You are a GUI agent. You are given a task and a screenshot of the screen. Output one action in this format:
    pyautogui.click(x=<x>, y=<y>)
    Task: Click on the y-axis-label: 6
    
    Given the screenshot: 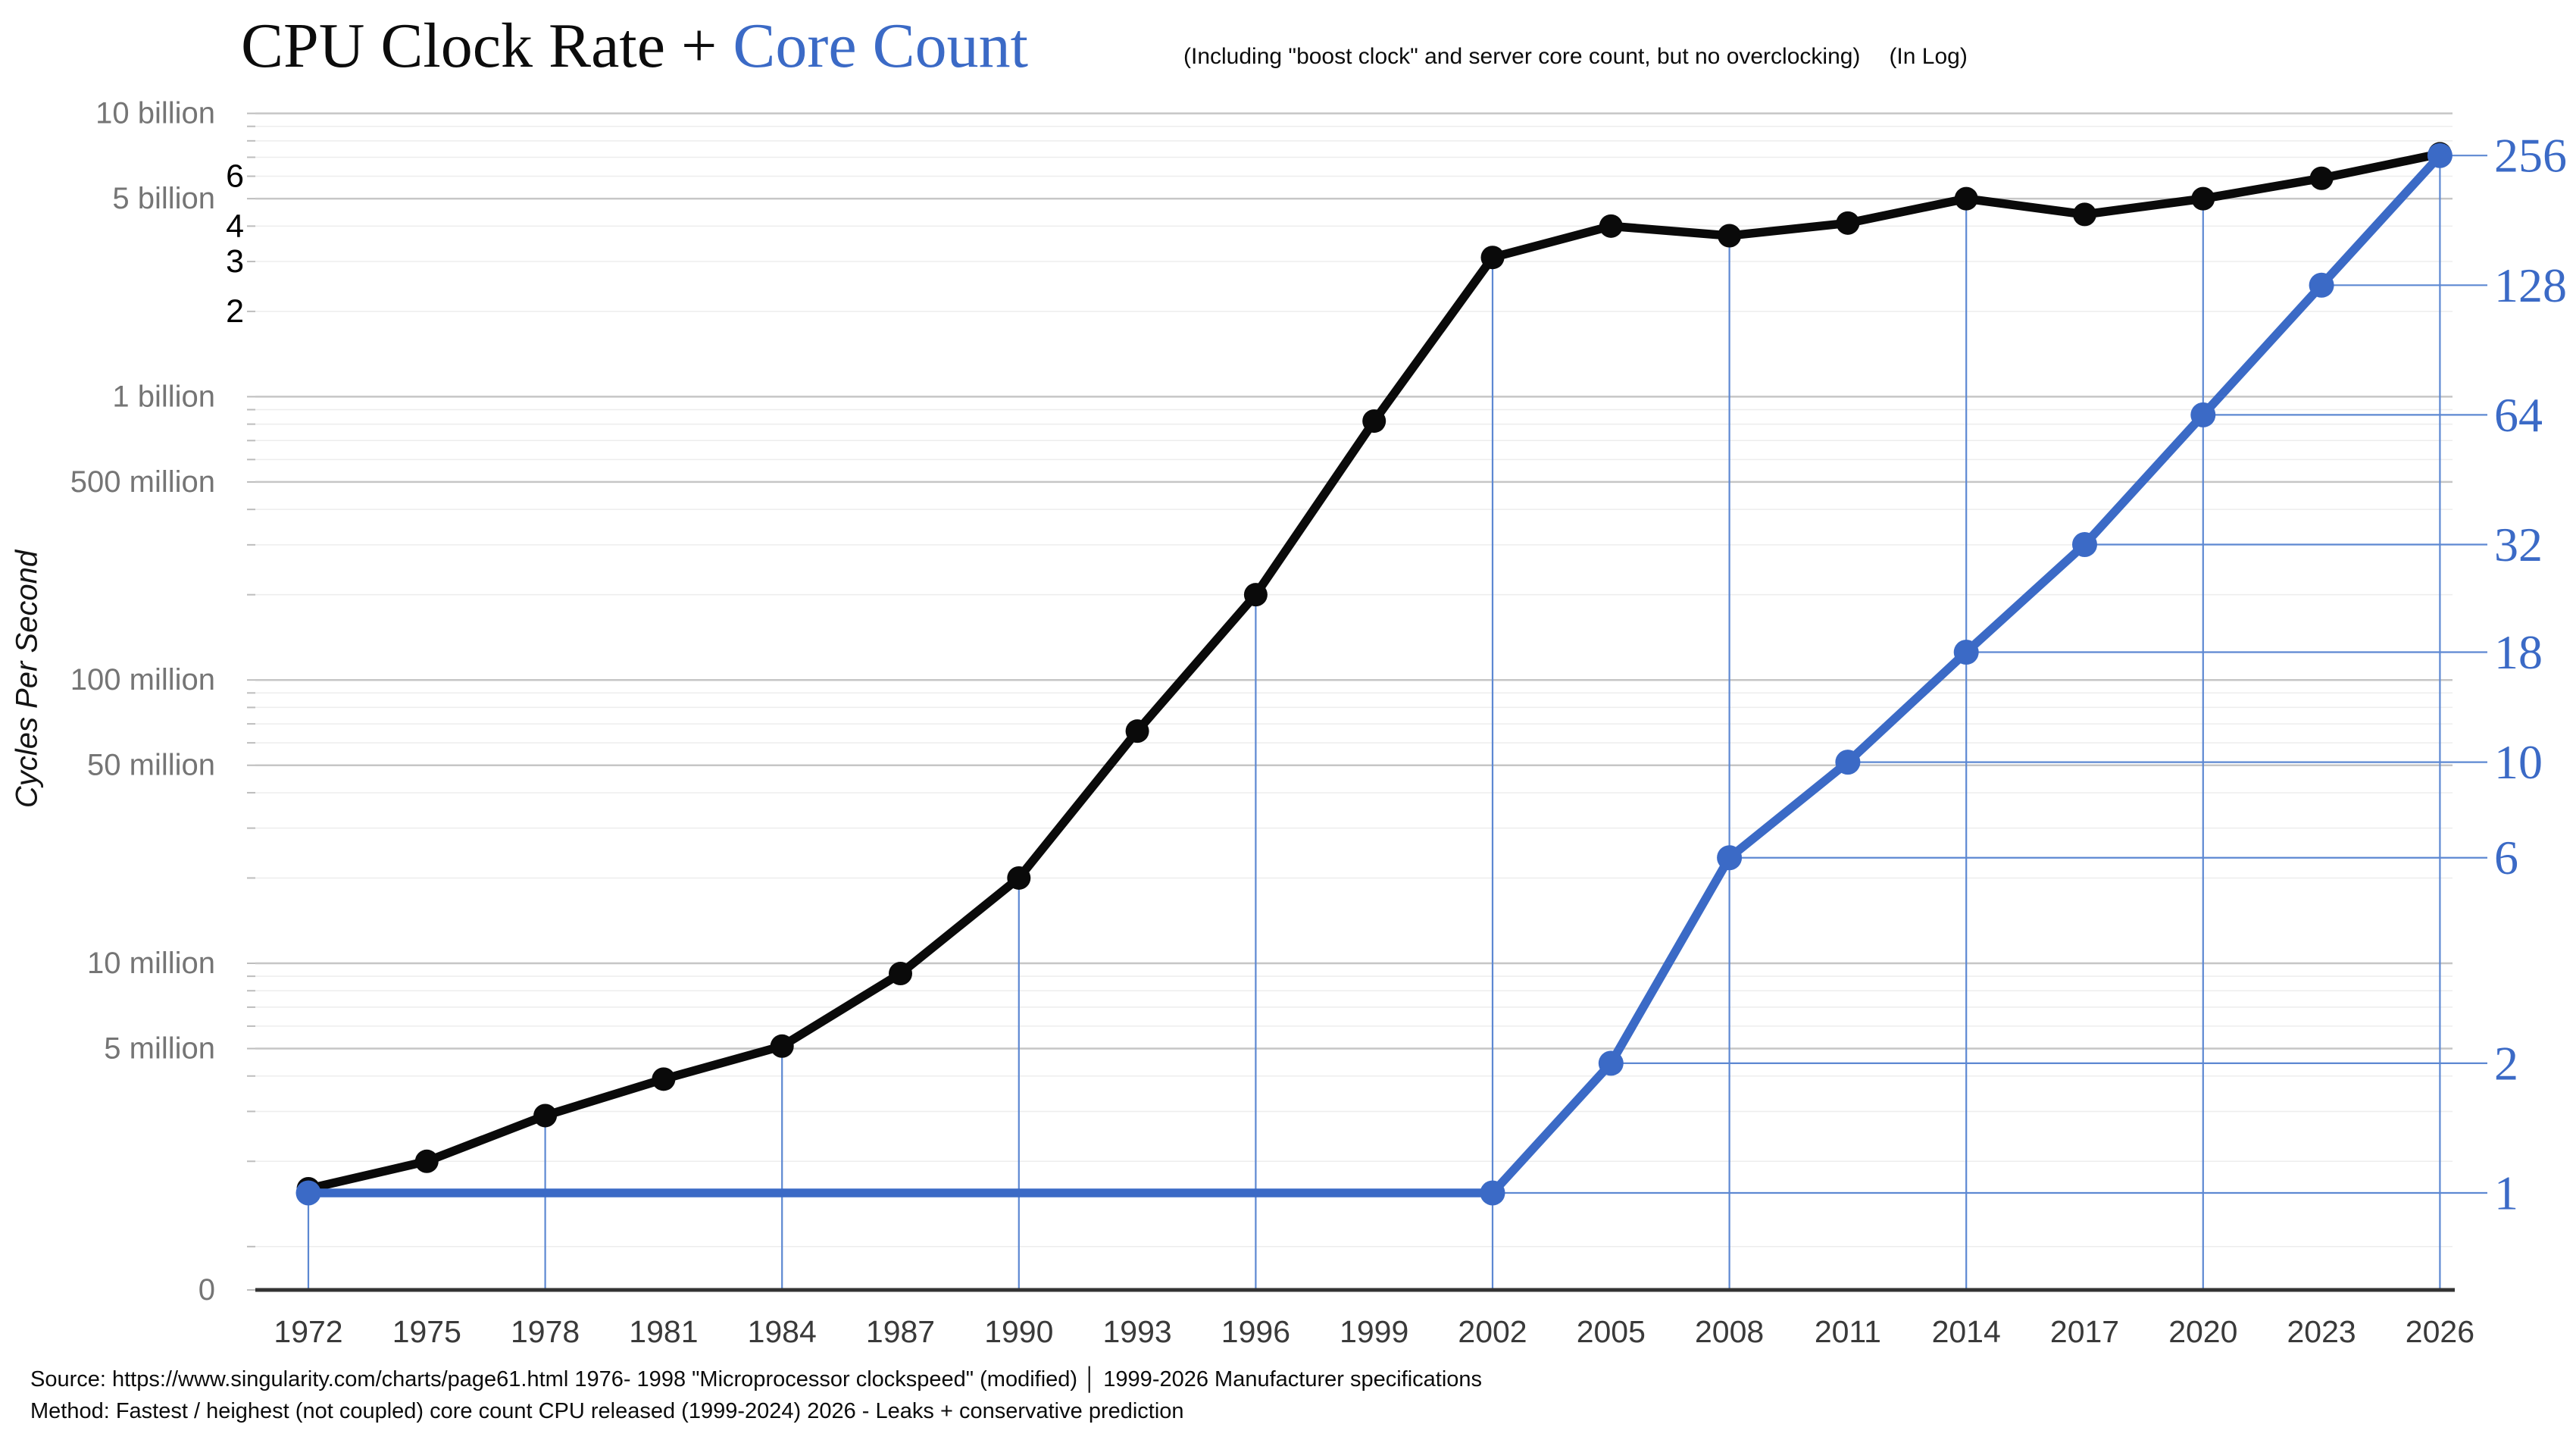 What is the action you would take?
    pyautogui.click(x=235, y=176)
    